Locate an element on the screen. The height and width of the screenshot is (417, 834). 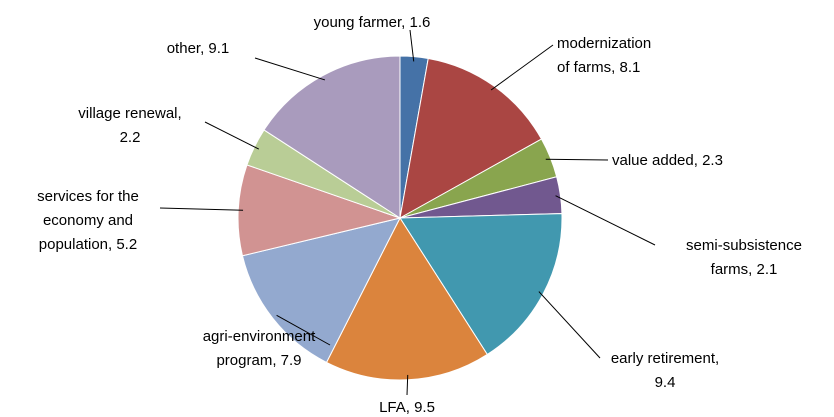
data-label: village renewal, 2.2 is located at coordinates (129, 125).